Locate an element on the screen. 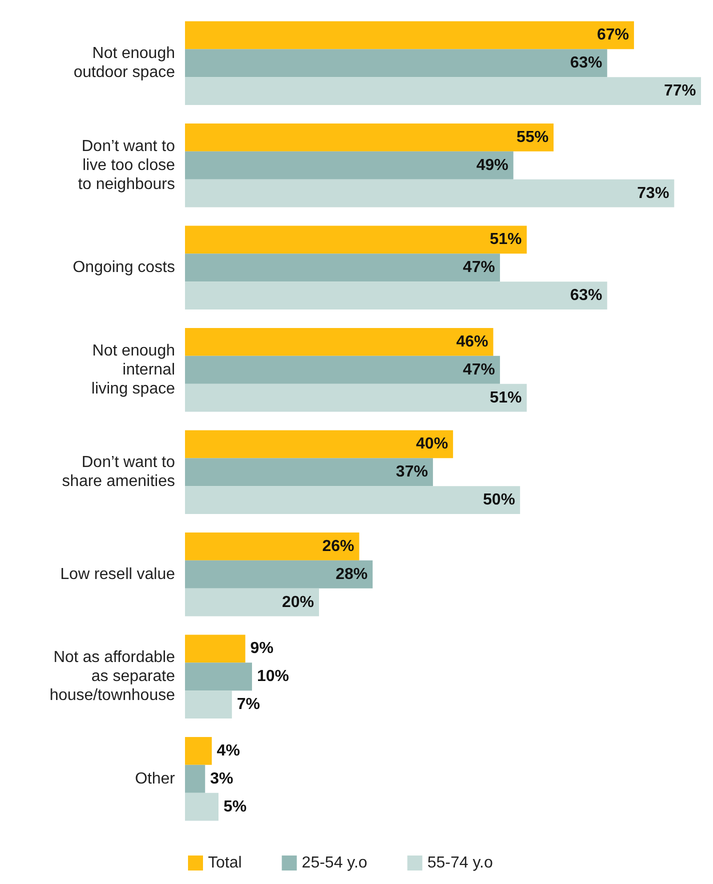  data-label: 67% is located at coordinates (612, 35).